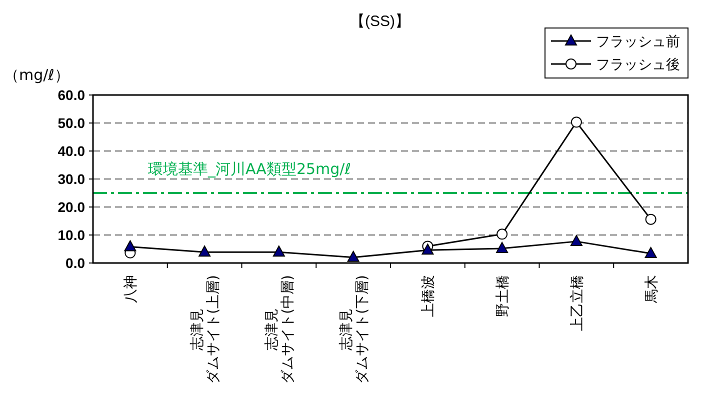 The image size is (702, 405). I want to click on x-tick-label: 野土橋, so click(503, 296).